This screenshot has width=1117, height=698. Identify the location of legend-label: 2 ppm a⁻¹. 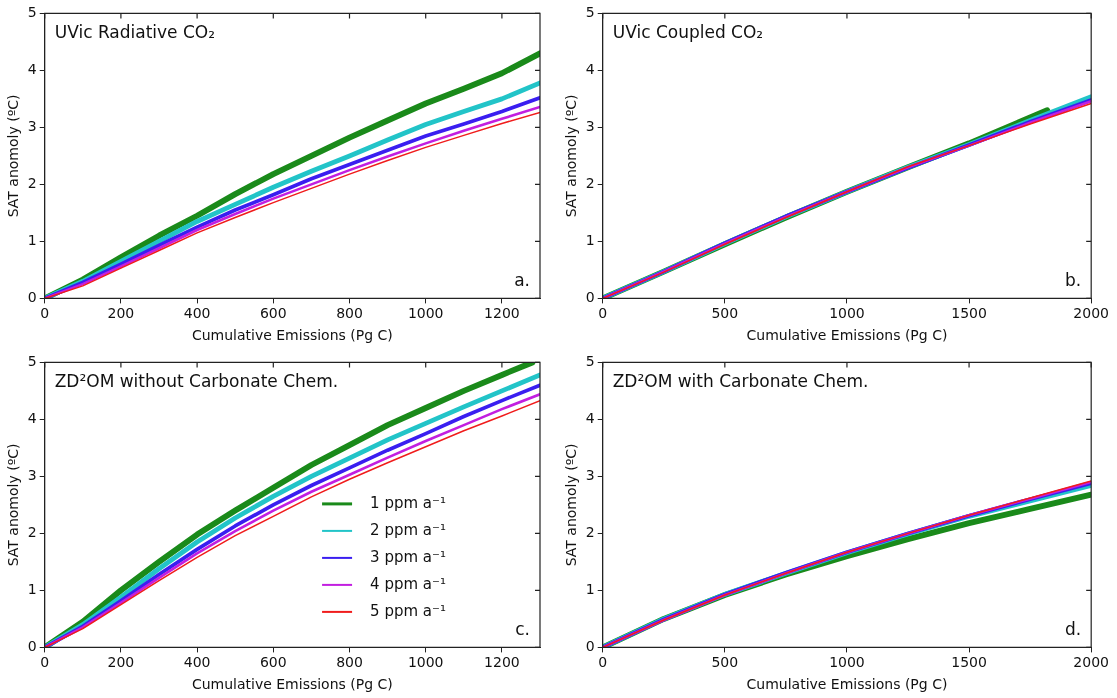
(408, 529).